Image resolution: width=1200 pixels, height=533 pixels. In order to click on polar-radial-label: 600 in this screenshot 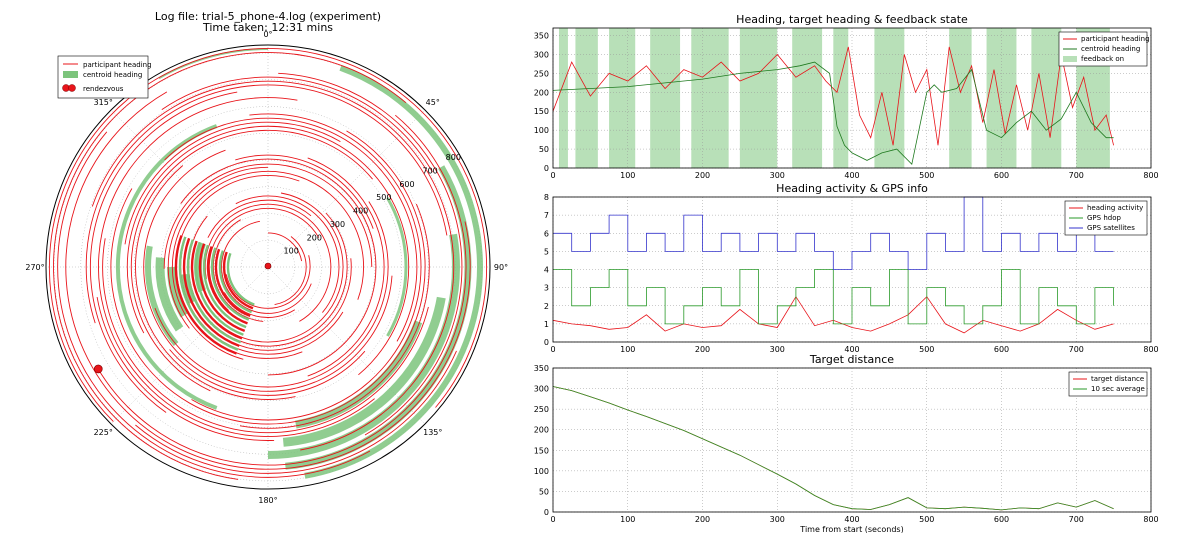, I will do `click(406, 184)`.